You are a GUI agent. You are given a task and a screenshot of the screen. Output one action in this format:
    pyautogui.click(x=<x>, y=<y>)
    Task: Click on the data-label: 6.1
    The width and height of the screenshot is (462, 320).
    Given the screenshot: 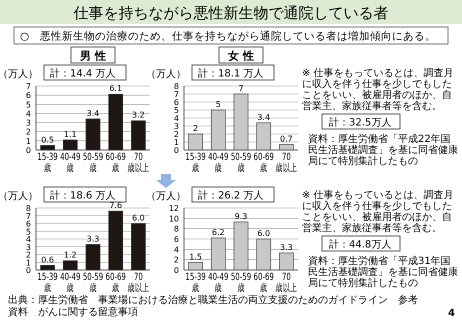 What is the action you would take?
    pyautogui.click(x=115, y=89)
    